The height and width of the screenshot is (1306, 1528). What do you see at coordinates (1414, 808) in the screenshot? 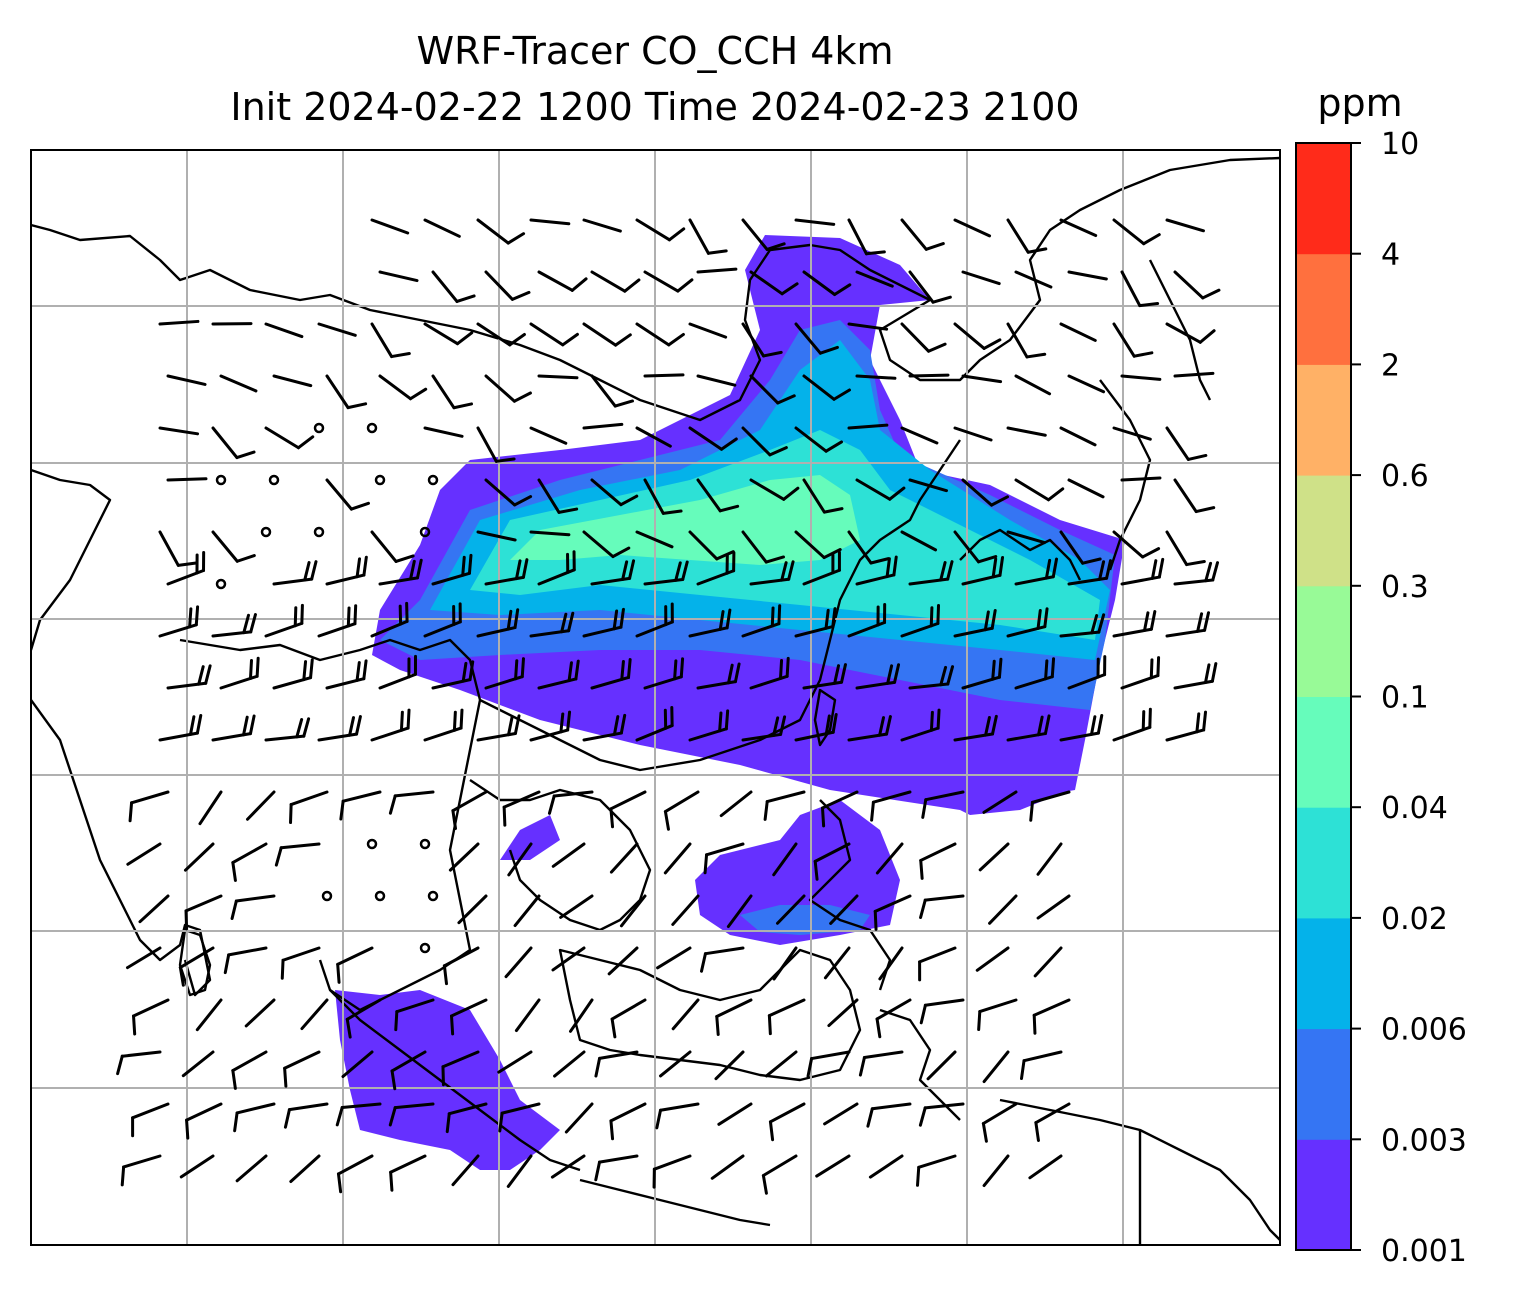
I see `colorbar-tick-label: 0.04` at bounding box center [1414, 808].